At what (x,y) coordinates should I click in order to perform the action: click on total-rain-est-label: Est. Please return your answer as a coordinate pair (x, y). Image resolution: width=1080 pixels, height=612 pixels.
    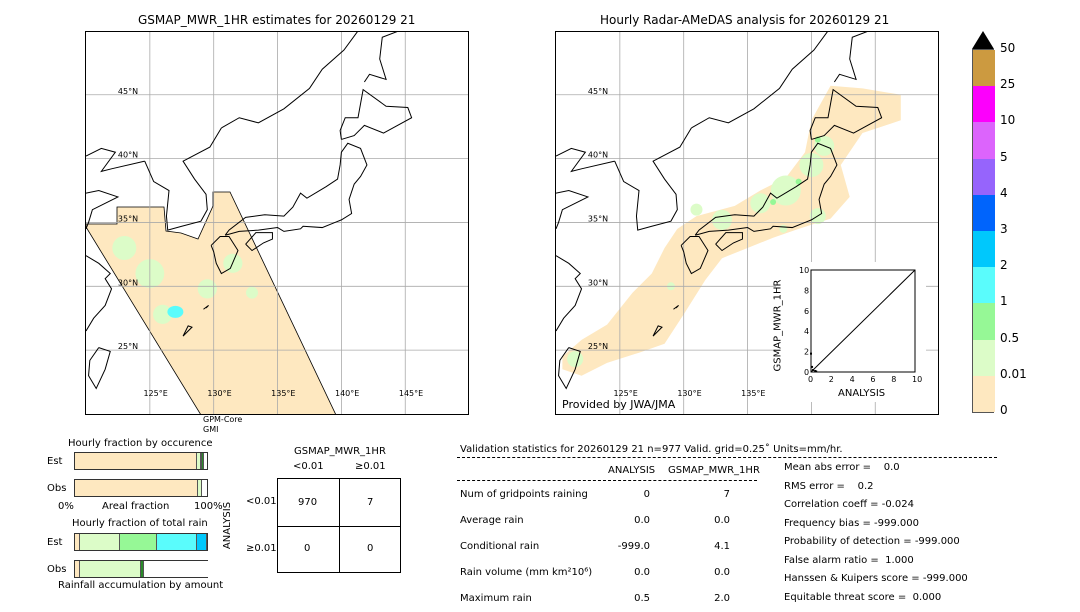
    Looking at the image, I should click on (55, 542).